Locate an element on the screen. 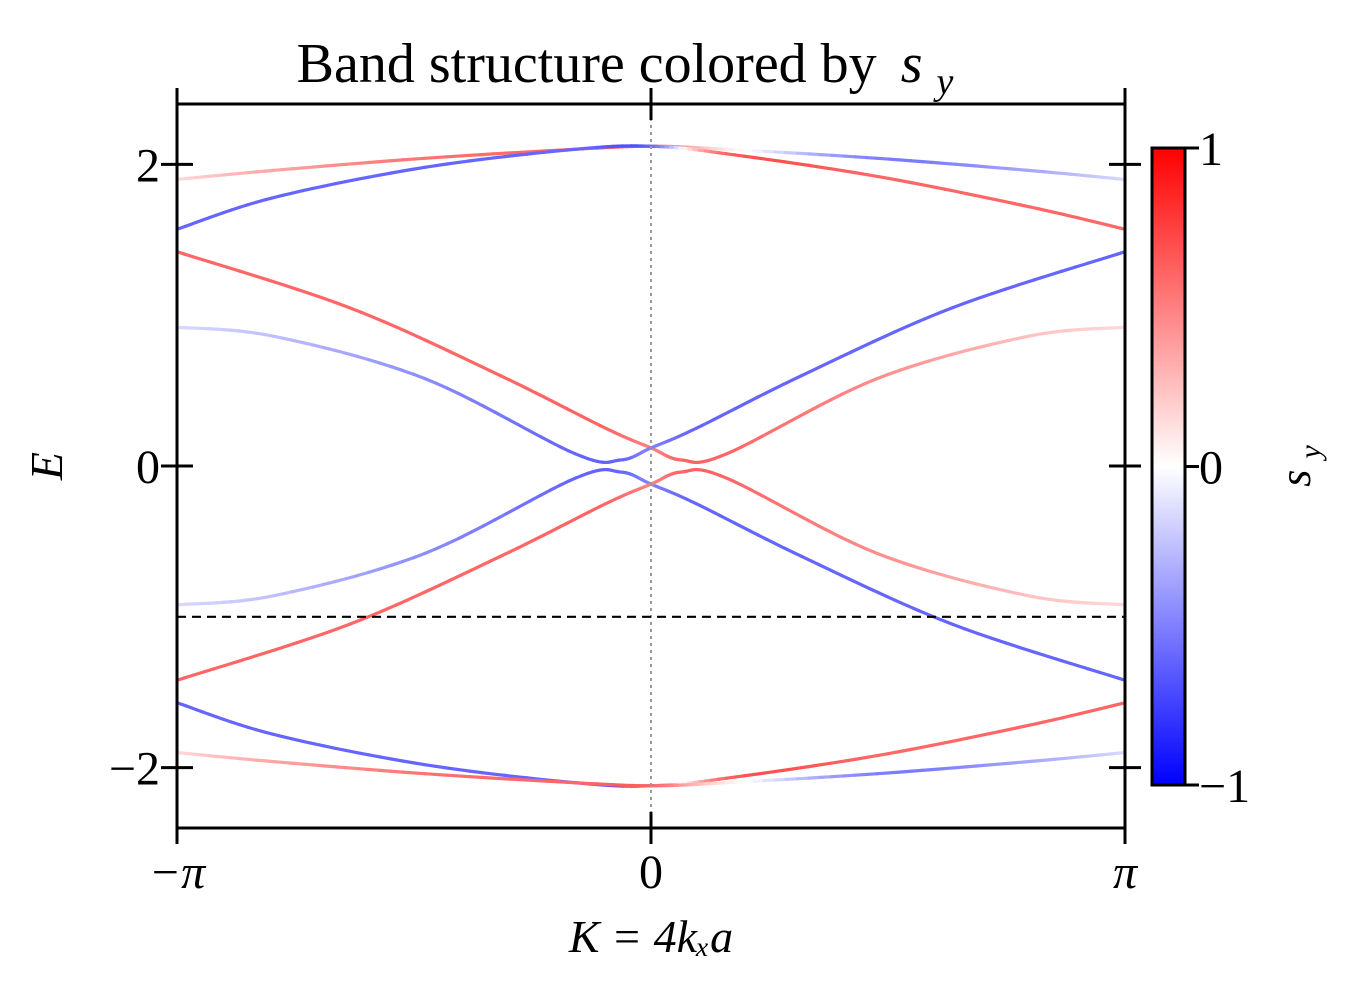 The image size is (1361, 997). chart-title-text: Band structure colored by is located at coordinates (587, 64).